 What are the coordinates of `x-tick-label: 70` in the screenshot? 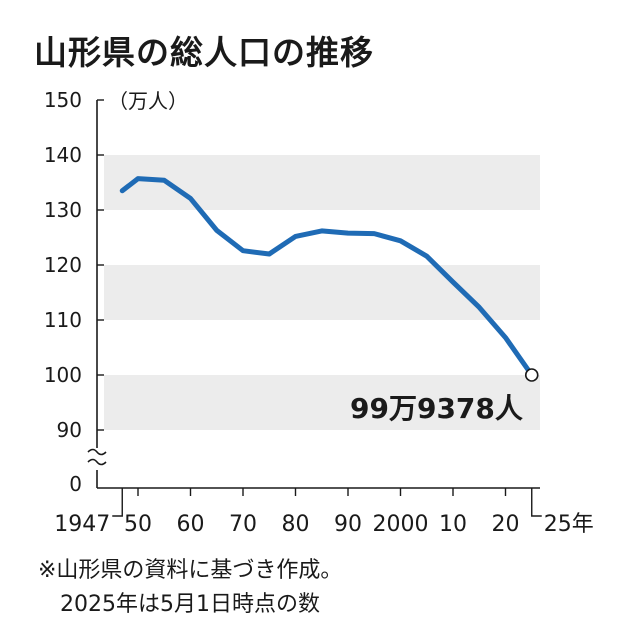 It's located at (243, 524).